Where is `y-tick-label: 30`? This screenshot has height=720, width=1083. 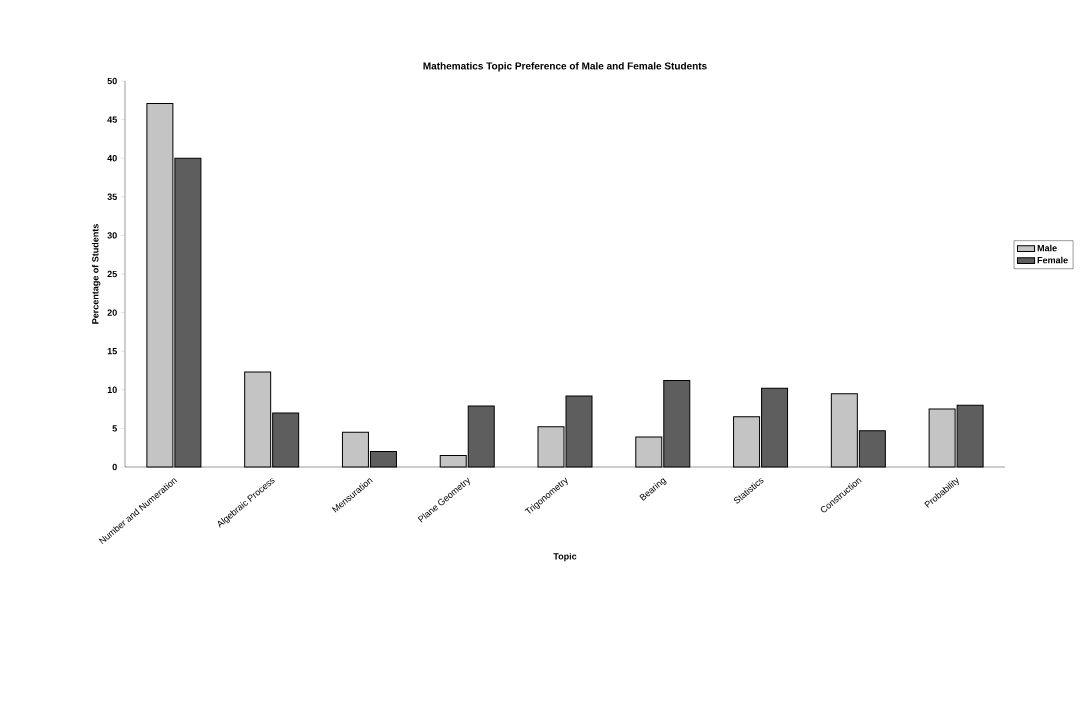
y-tick-label: 30 is located at coordinates (112, 235).